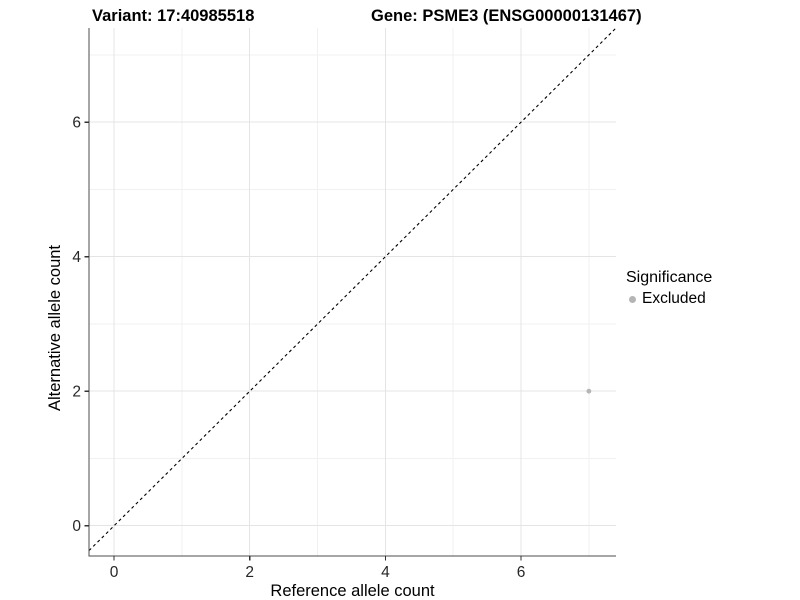 Image resolution: width=800 pixels, height=600 pixels. Describe the element at coordinates (114, 572) in the screenshot. I see `x-tick-label: 0` at that location.